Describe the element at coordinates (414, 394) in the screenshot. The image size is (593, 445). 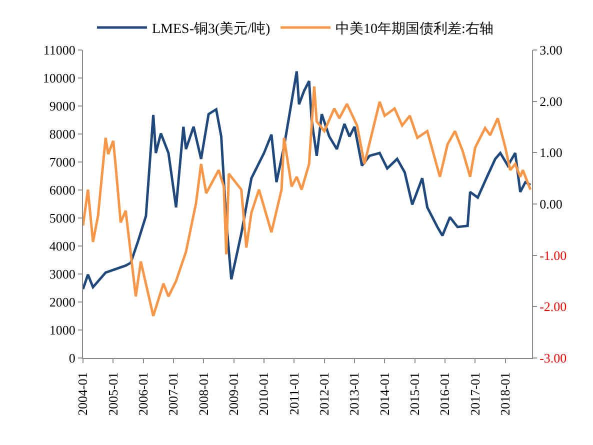
I see `x-tick-label: 2015-01` at that location.